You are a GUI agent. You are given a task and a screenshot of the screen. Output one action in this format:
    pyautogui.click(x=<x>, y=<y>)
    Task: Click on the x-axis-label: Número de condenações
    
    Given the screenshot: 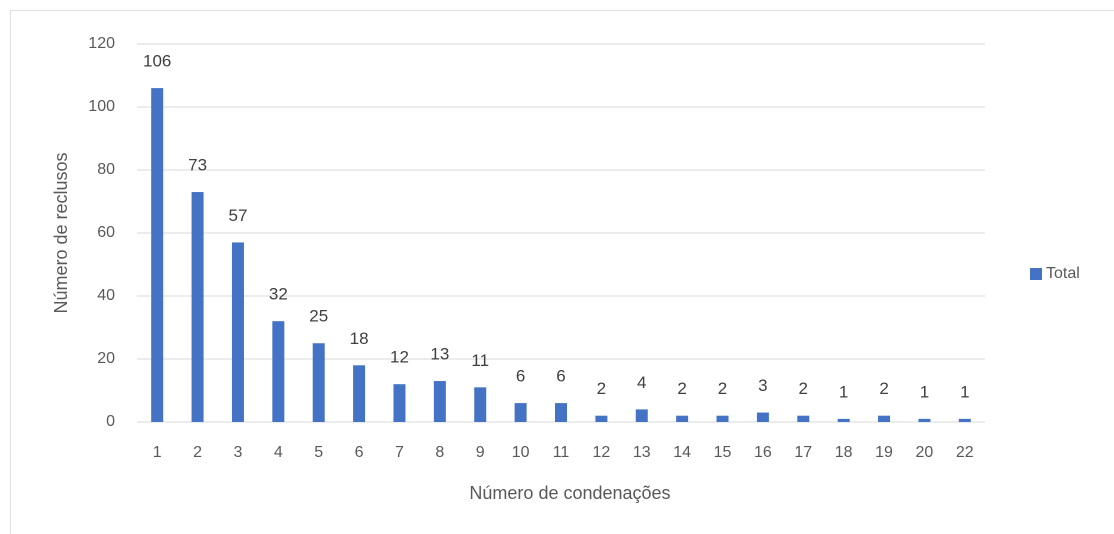 What is the action you would take?
    pyautogui.click(x=569, y=493)
    